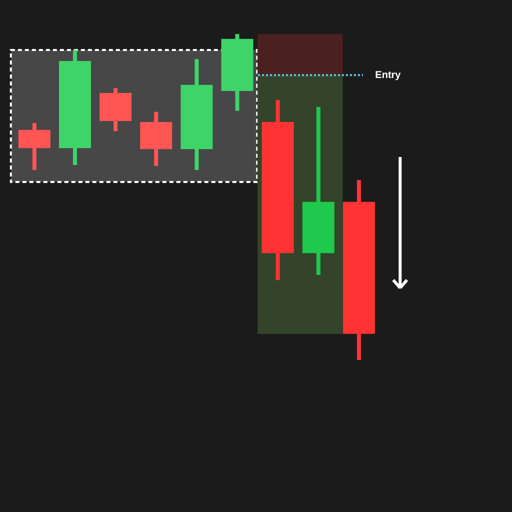  Describe the element at coordinates (388, 76) in the screenshot. I see `ref-line-label: Entry` at that location.